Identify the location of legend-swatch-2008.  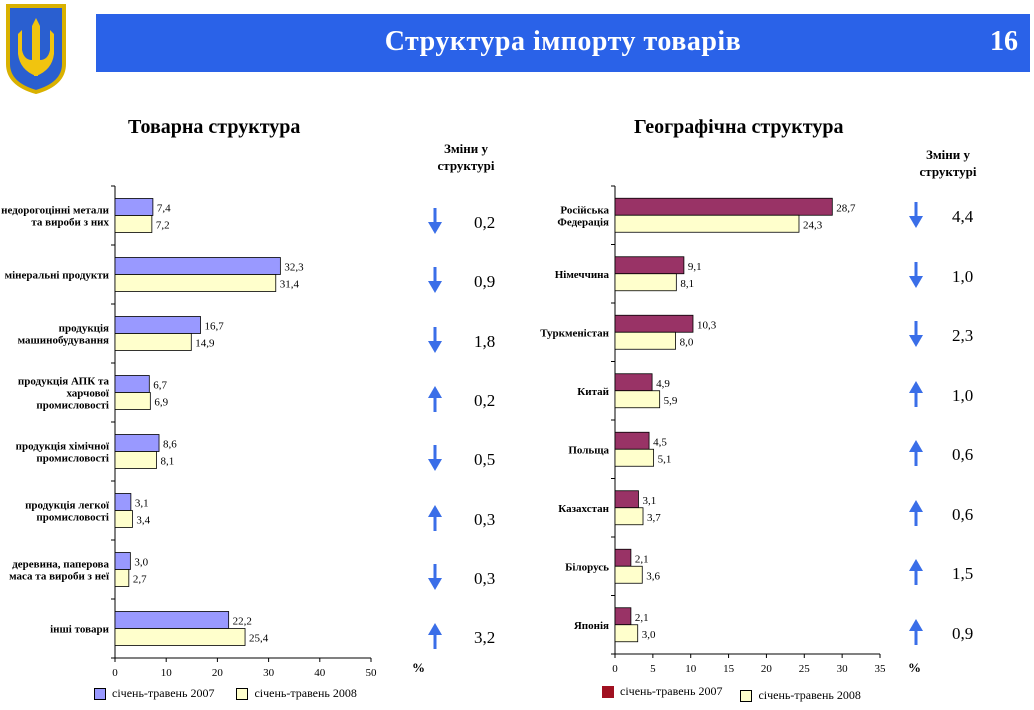
(242, 693).